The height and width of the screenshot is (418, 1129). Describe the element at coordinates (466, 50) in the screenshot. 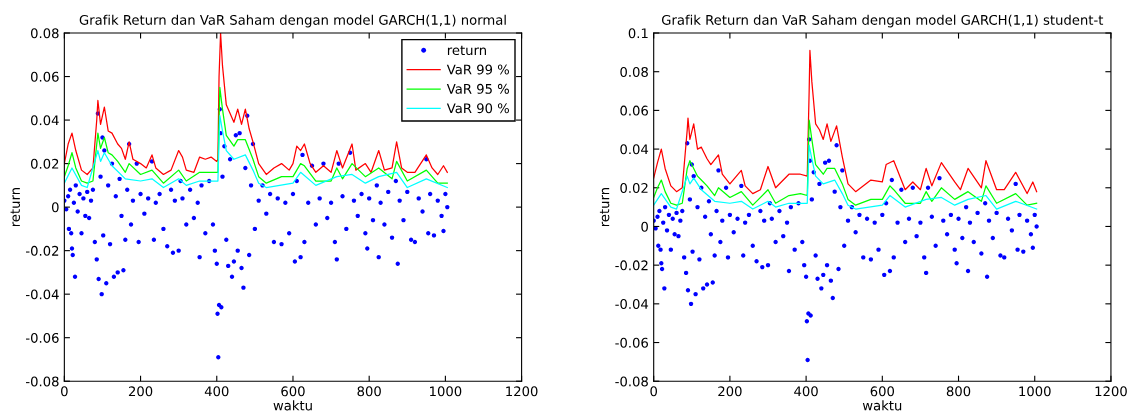

I see `legend-label: return` at that location.